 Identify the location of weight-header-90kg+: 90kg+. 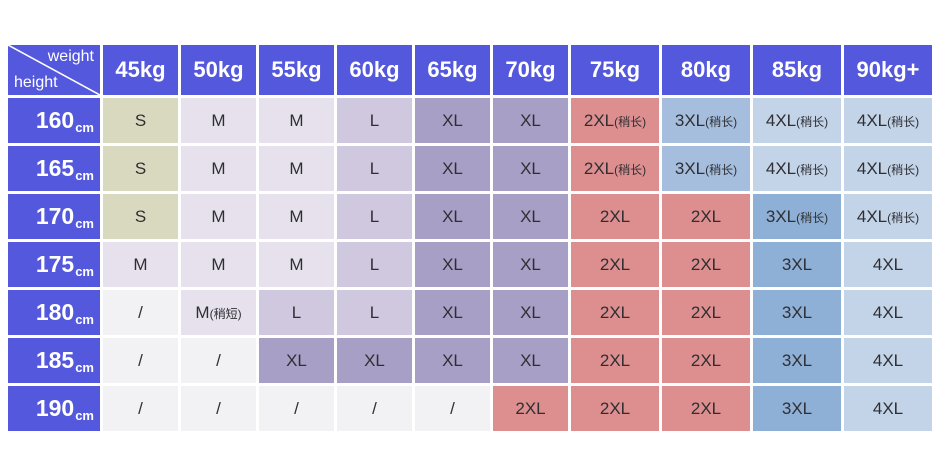
(888, 70).